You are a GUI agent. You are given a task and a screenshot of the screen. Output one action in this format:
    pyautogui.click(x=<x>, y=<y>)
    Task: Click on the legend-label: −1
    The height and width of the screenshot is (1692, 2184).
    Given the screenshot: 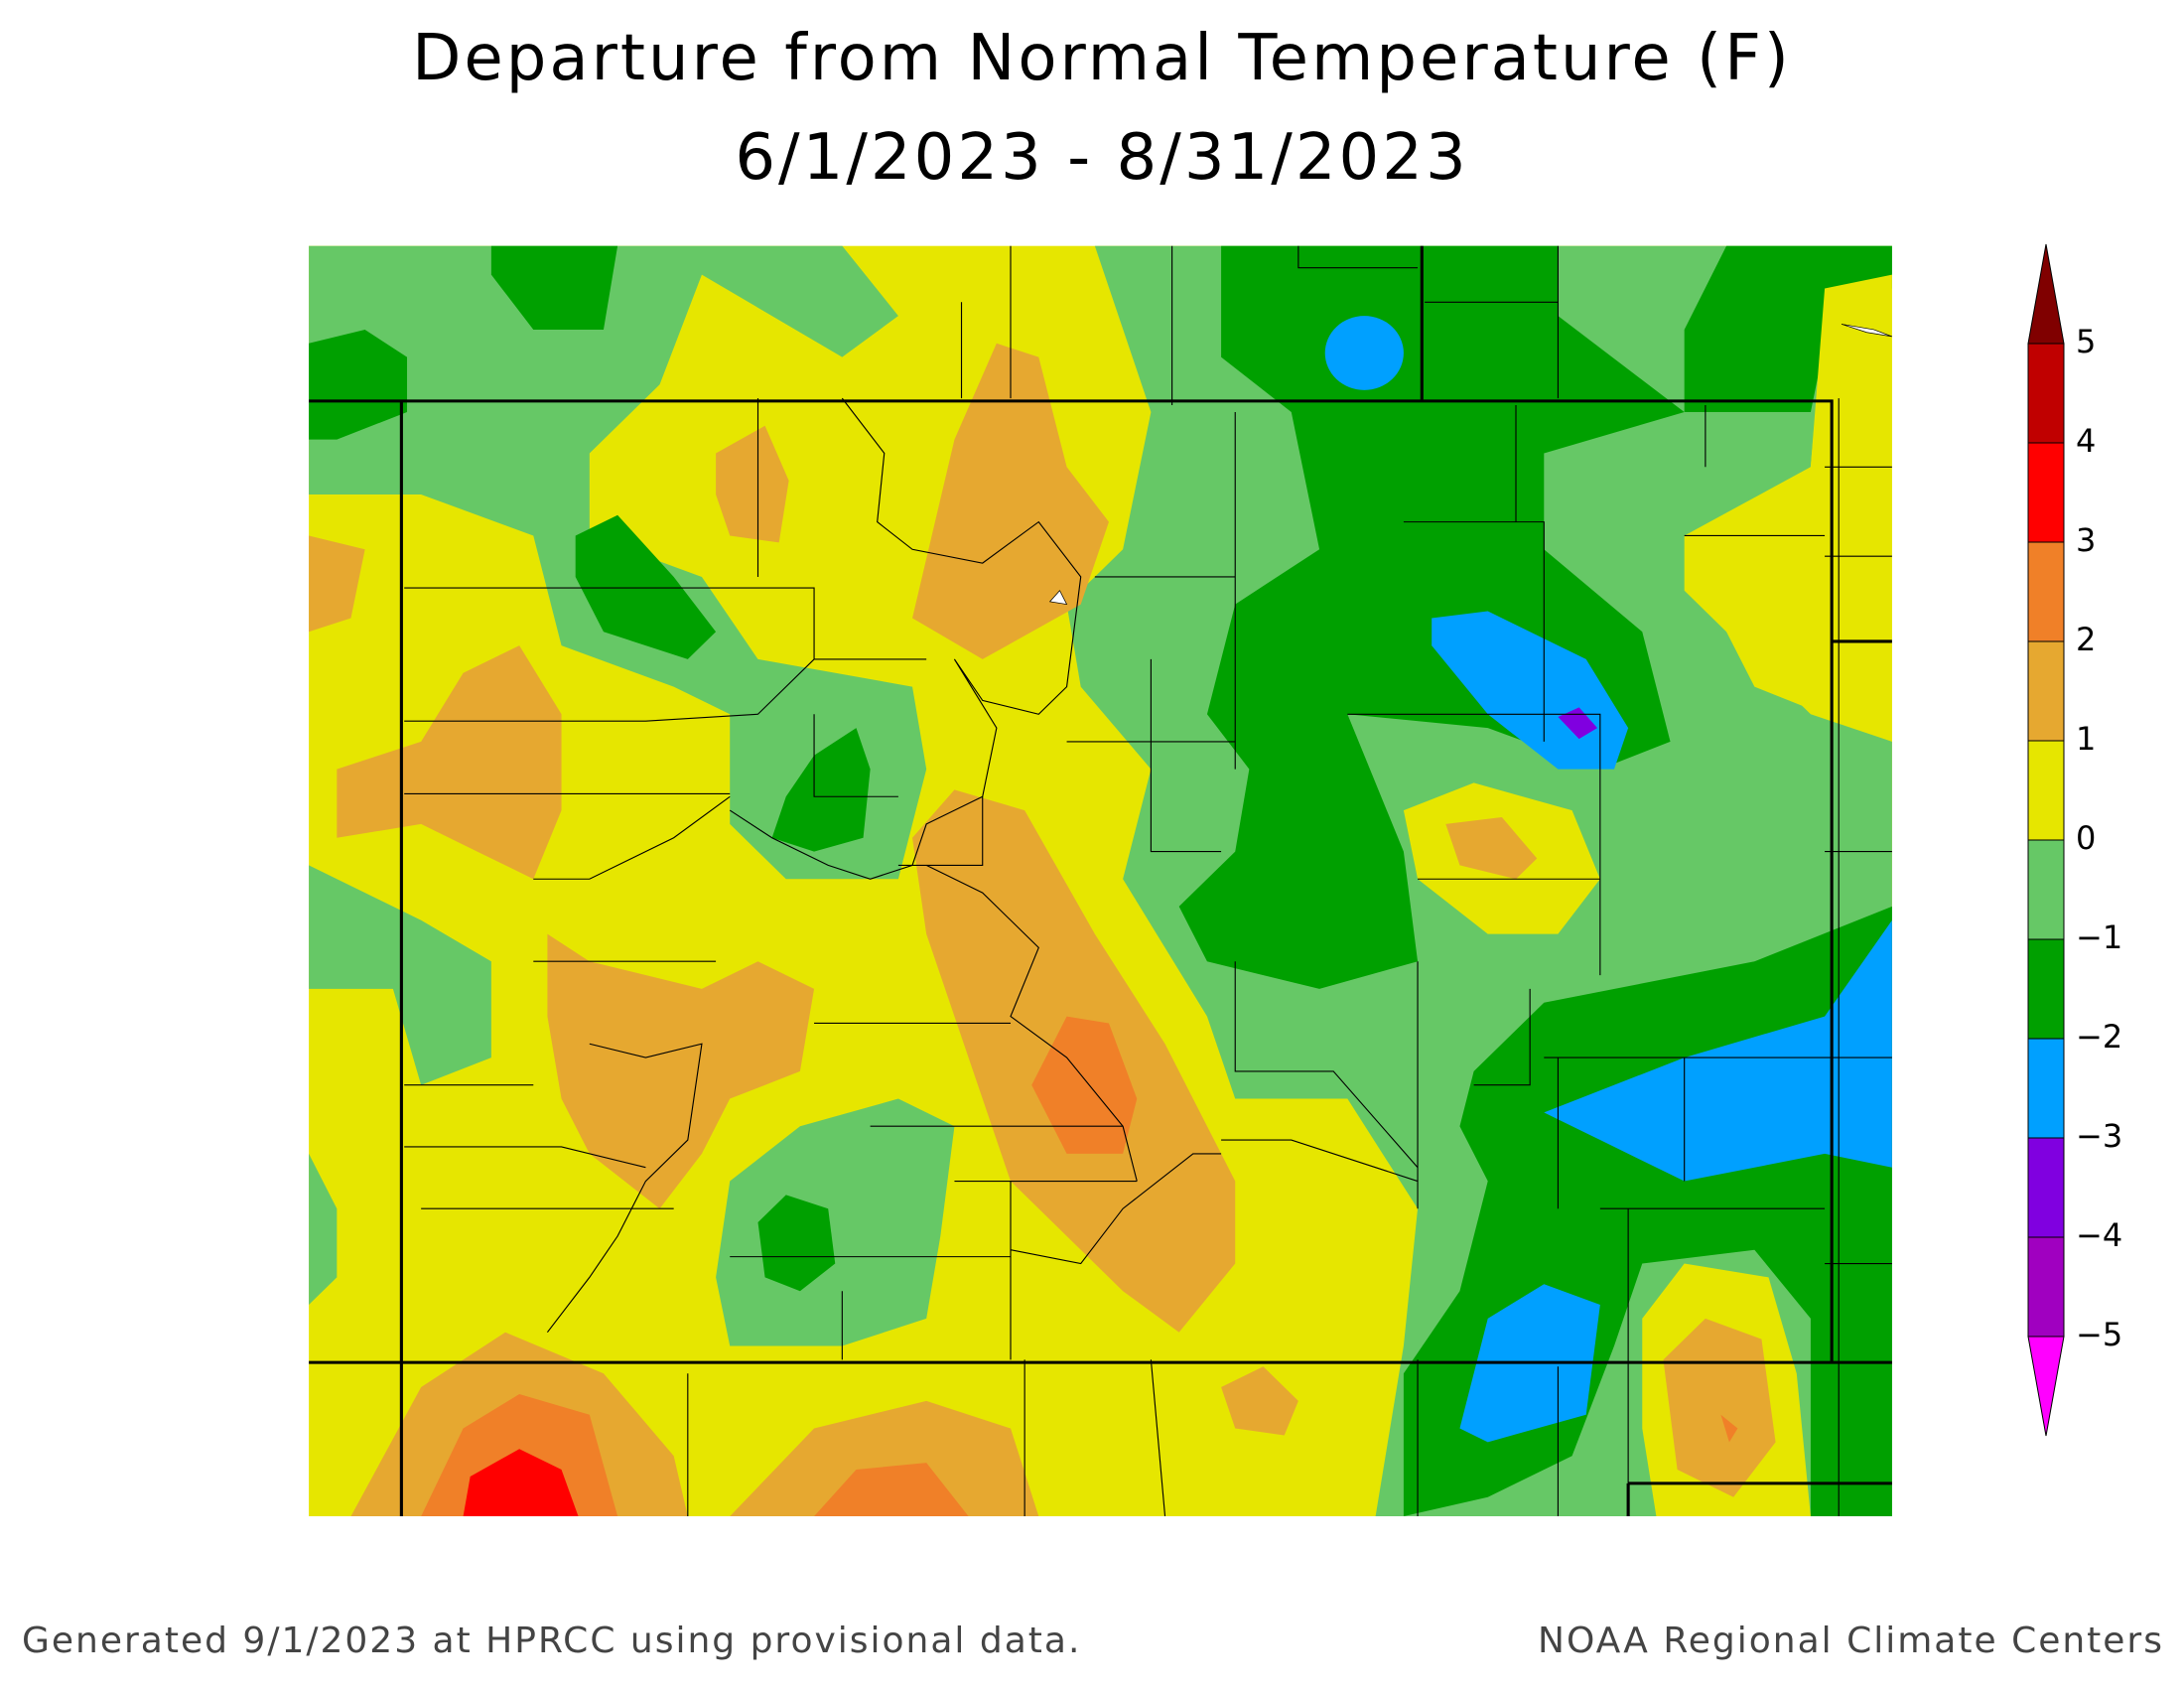 What is the action you would take?
    pyautogui.click(x=2099, y=937)
    